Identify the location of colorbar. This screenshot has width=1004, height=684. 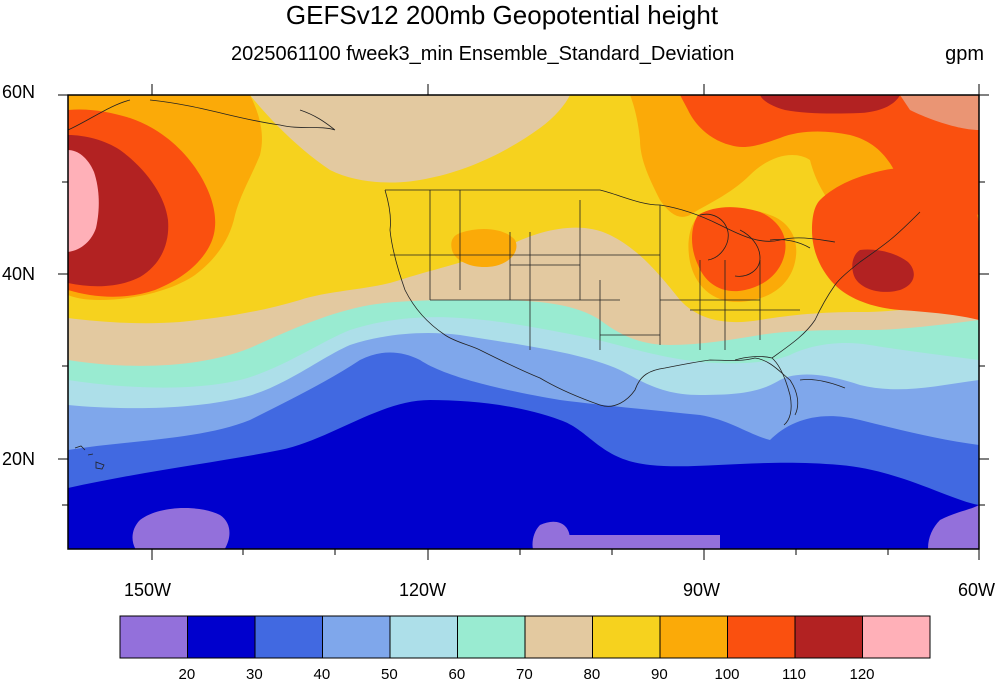
(525, 637).